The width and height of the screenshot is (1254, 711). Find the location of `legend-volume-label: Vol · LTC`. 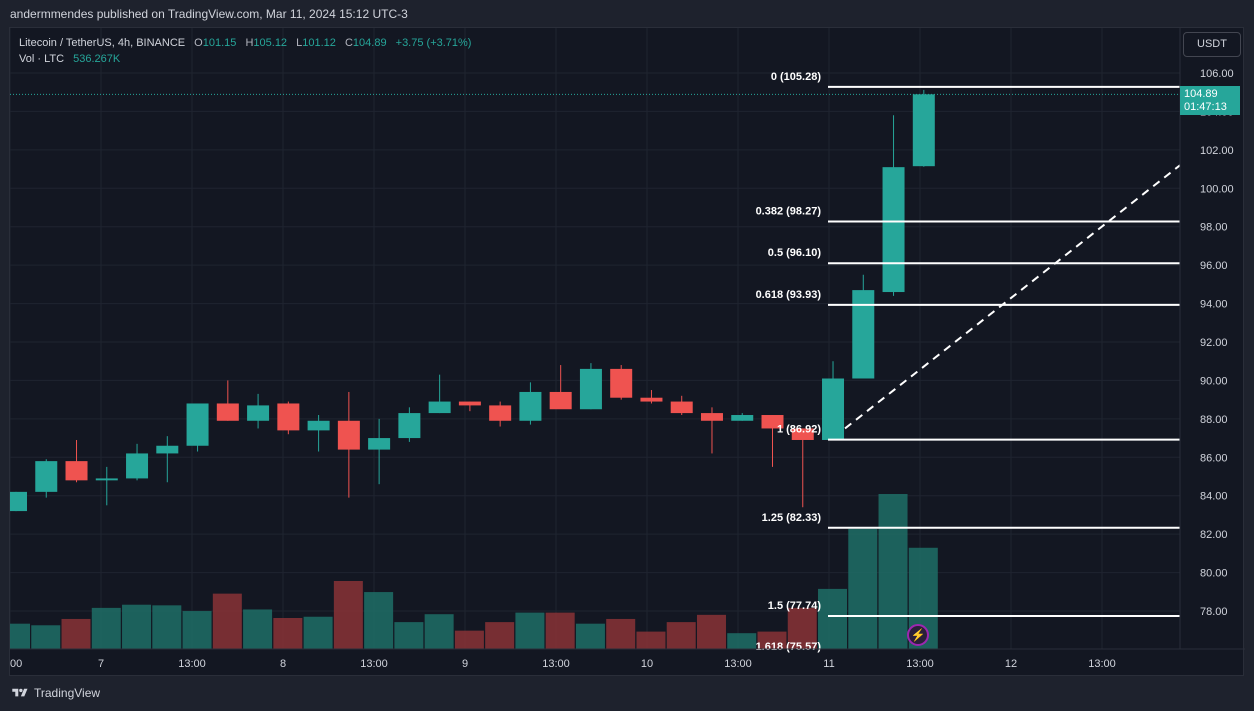

legend-volume-label: Vol · LTC is located at coordinates (42, 59).